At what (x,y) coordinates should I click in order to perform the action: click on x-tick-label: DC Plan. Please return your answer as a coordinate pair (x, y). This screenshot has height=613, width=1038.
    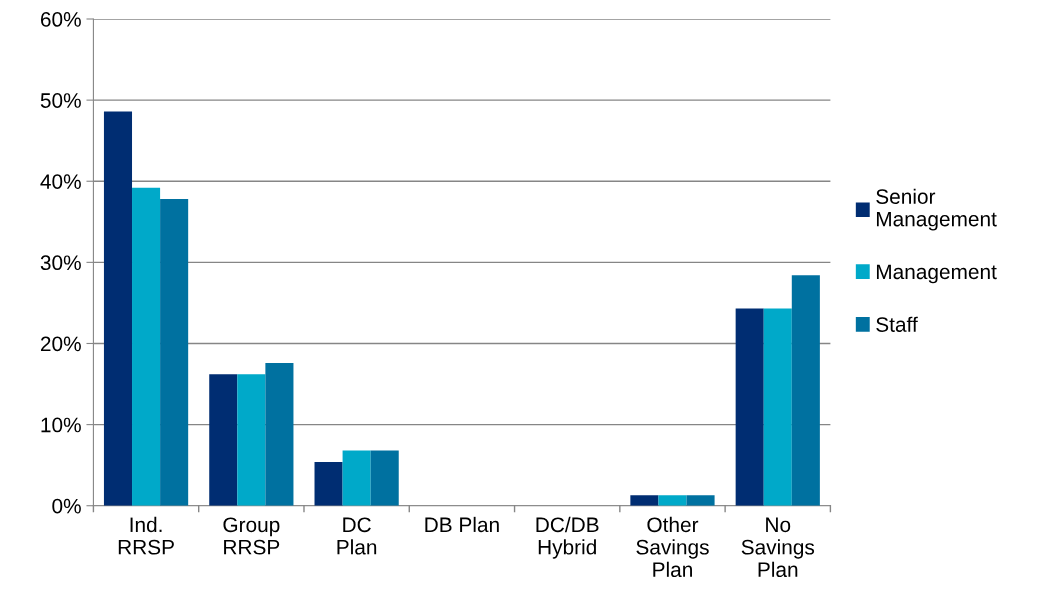
    Looking at the image, I should click on (357, 536).